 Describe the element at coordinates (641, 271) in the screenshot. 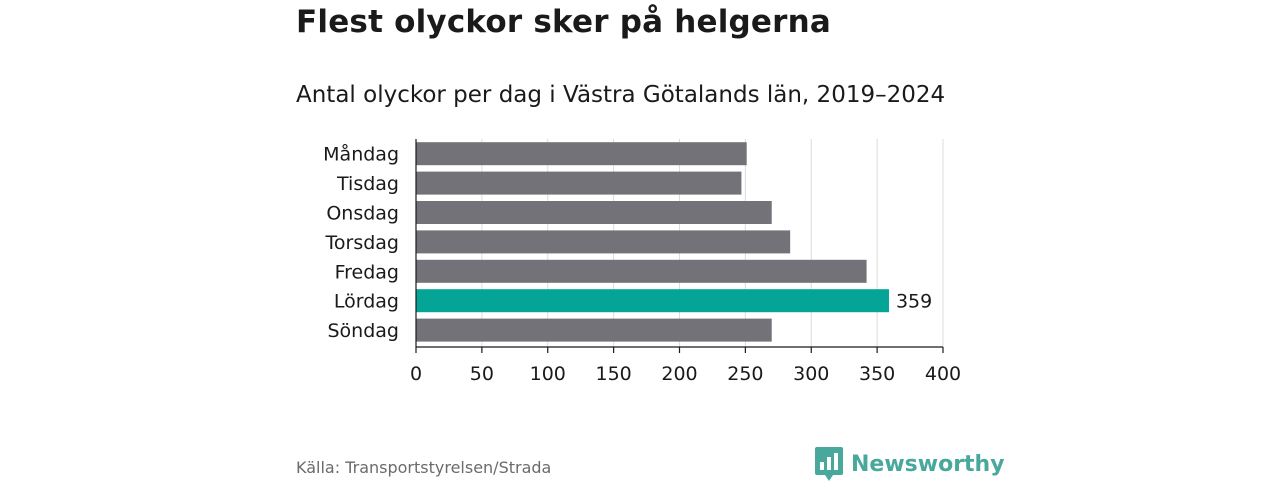

I see `bar-fredag` at that location.